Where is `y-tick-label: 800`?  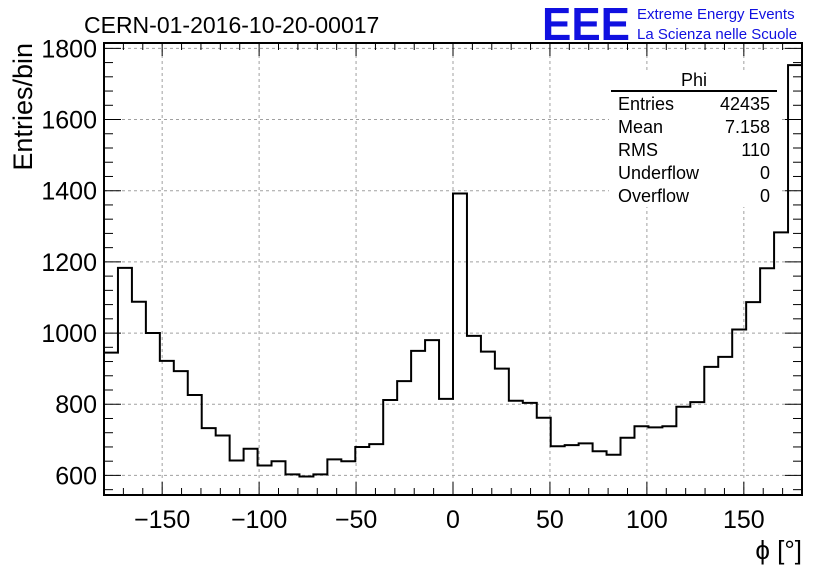 y-tick-label: 800 is located at coordinates (76, 405).